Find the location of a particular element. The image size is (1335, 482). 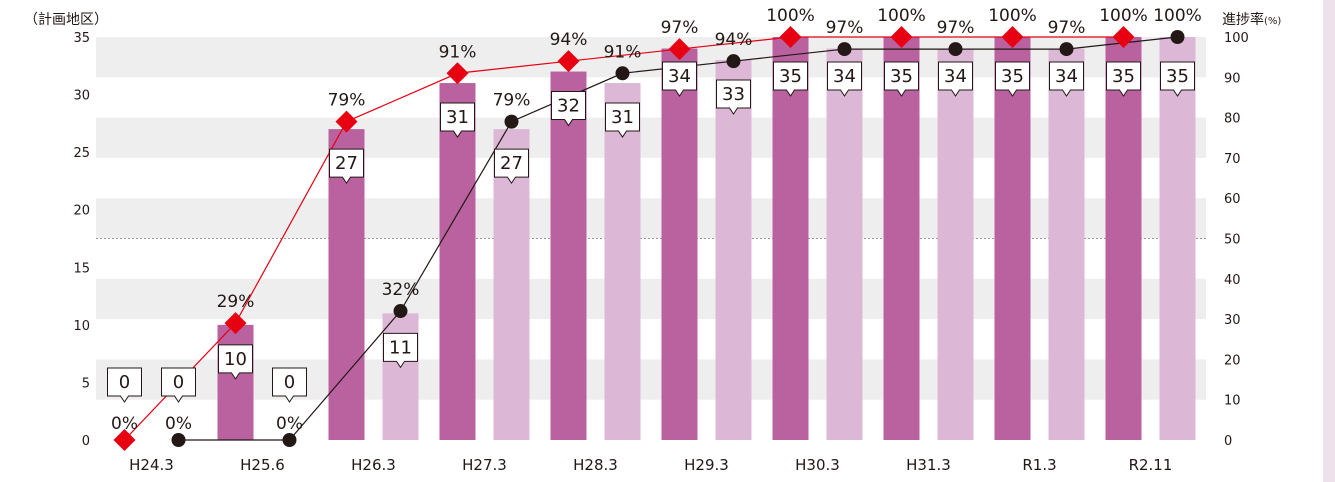

right-tick-label: 30 is located at coordinates (1232, 320).